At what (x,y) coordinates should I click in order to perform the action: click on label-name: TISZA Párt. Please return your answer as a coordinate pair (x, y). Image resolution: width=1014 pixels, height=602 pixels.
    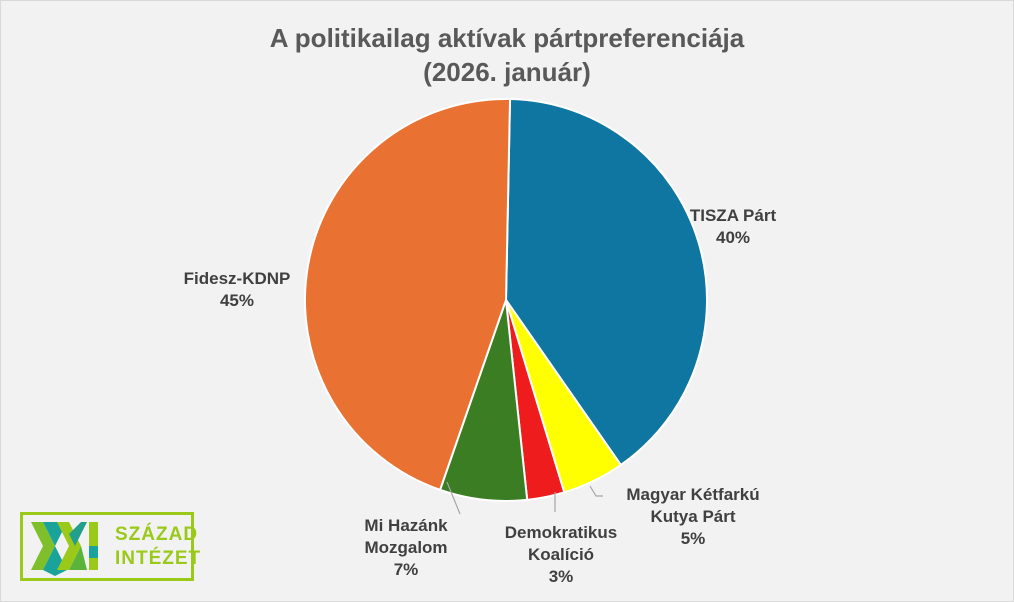
    Looking at the image, I should click on (733, 215).